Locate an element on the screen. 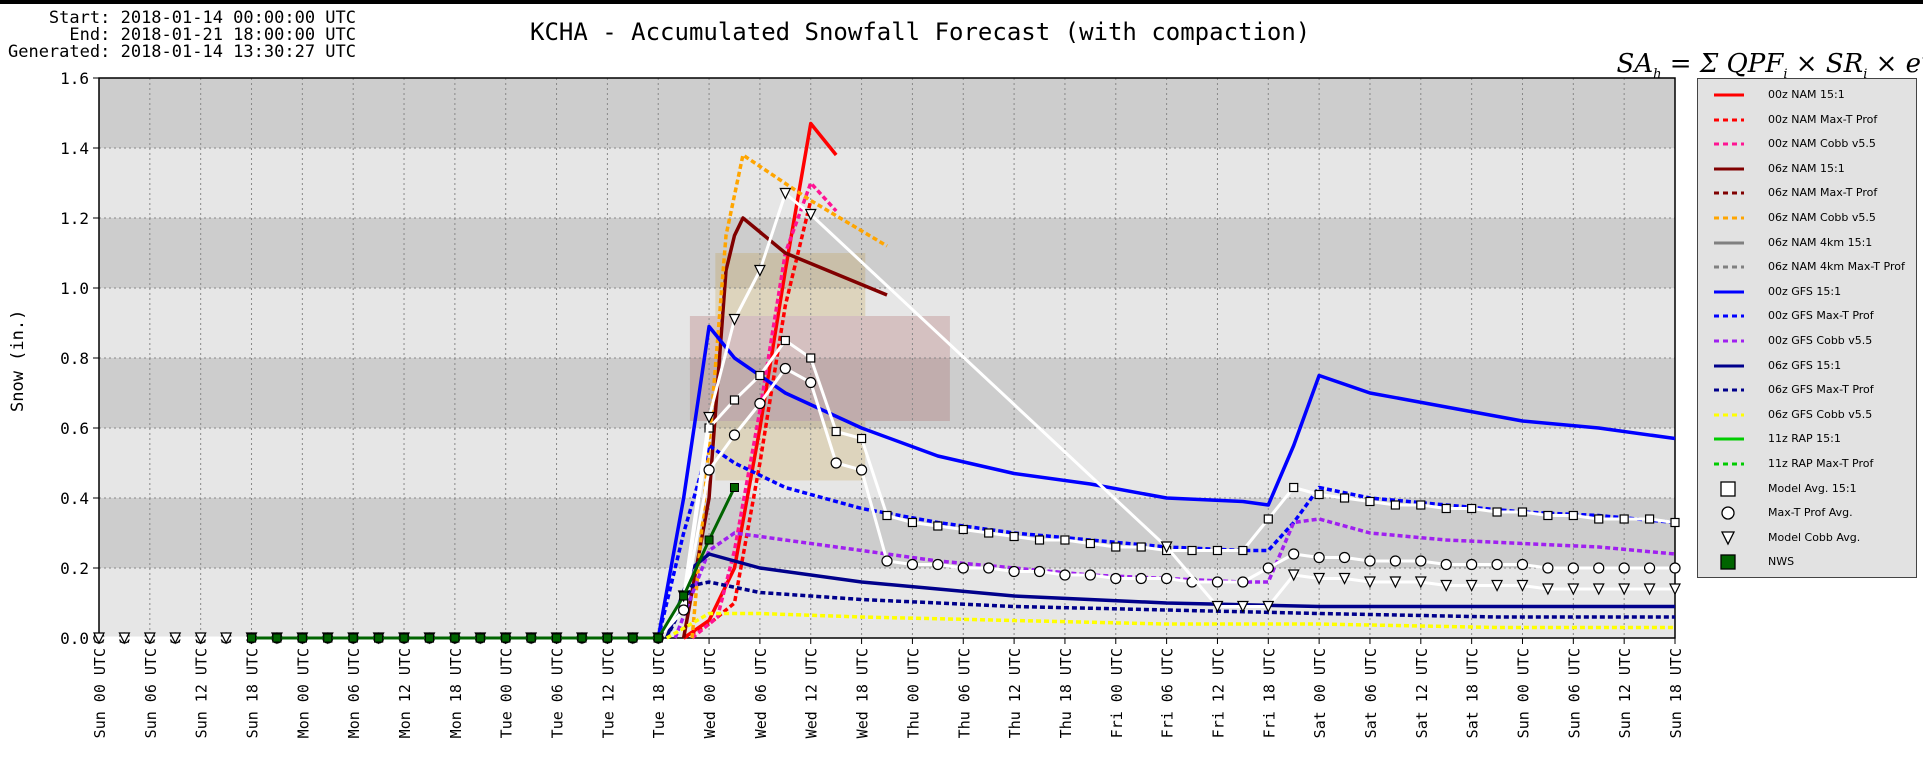 The width and height of the screenshot is (1923, 758). legend-item: 11z RAP 15:1 is located at coordinates (1807, 439).